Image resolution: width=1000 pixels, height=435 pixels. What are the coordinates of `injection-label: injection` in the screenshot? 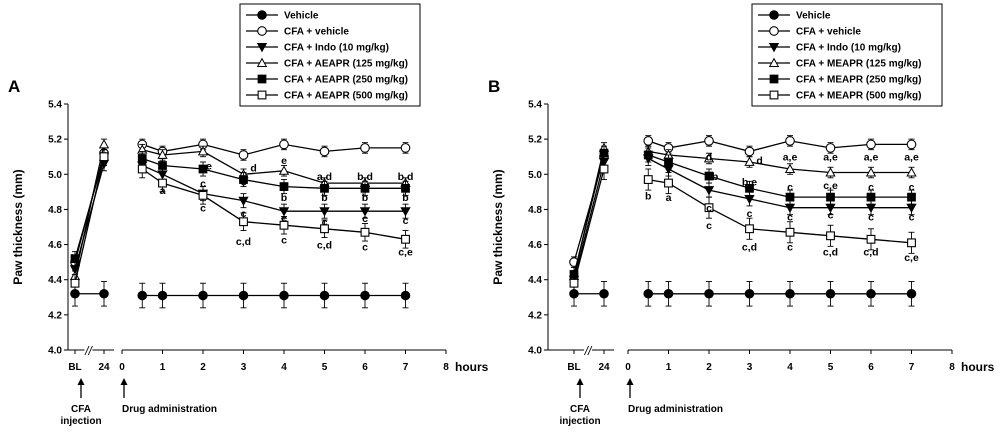 It's located at (579, 421).